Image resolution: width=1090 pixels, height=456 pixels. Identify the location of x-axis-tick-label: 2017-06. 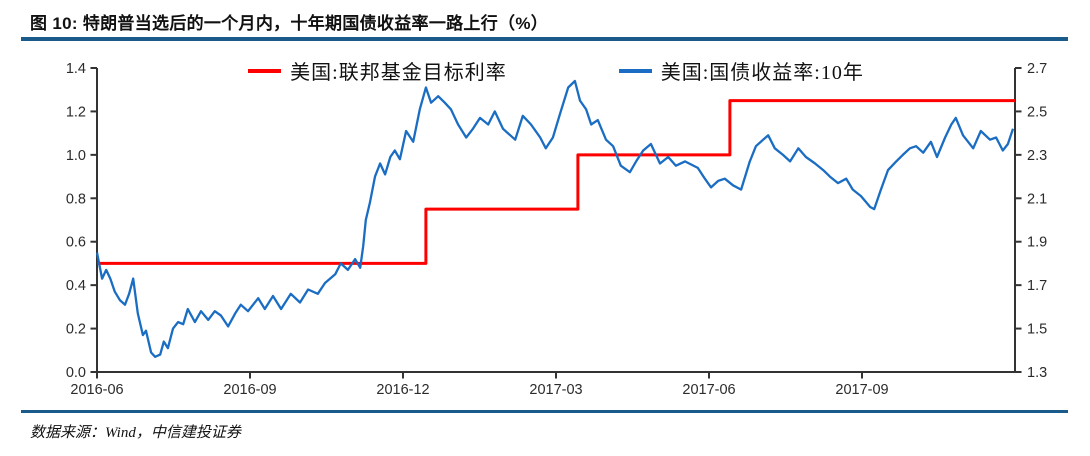
(708, 390).